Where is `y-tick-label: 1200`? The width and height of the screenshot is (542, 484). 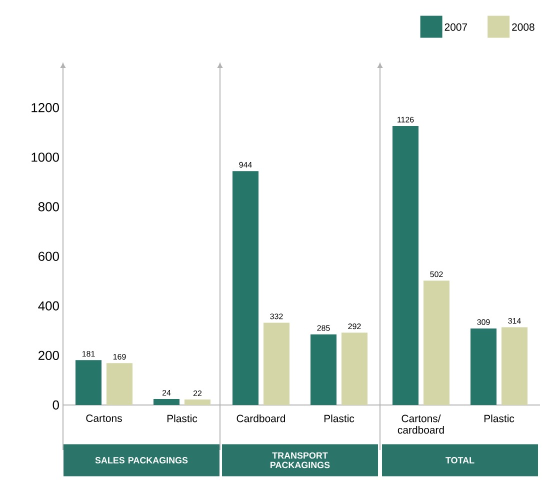 y-tick-label: 1200 is located at coordinates (45, 107).